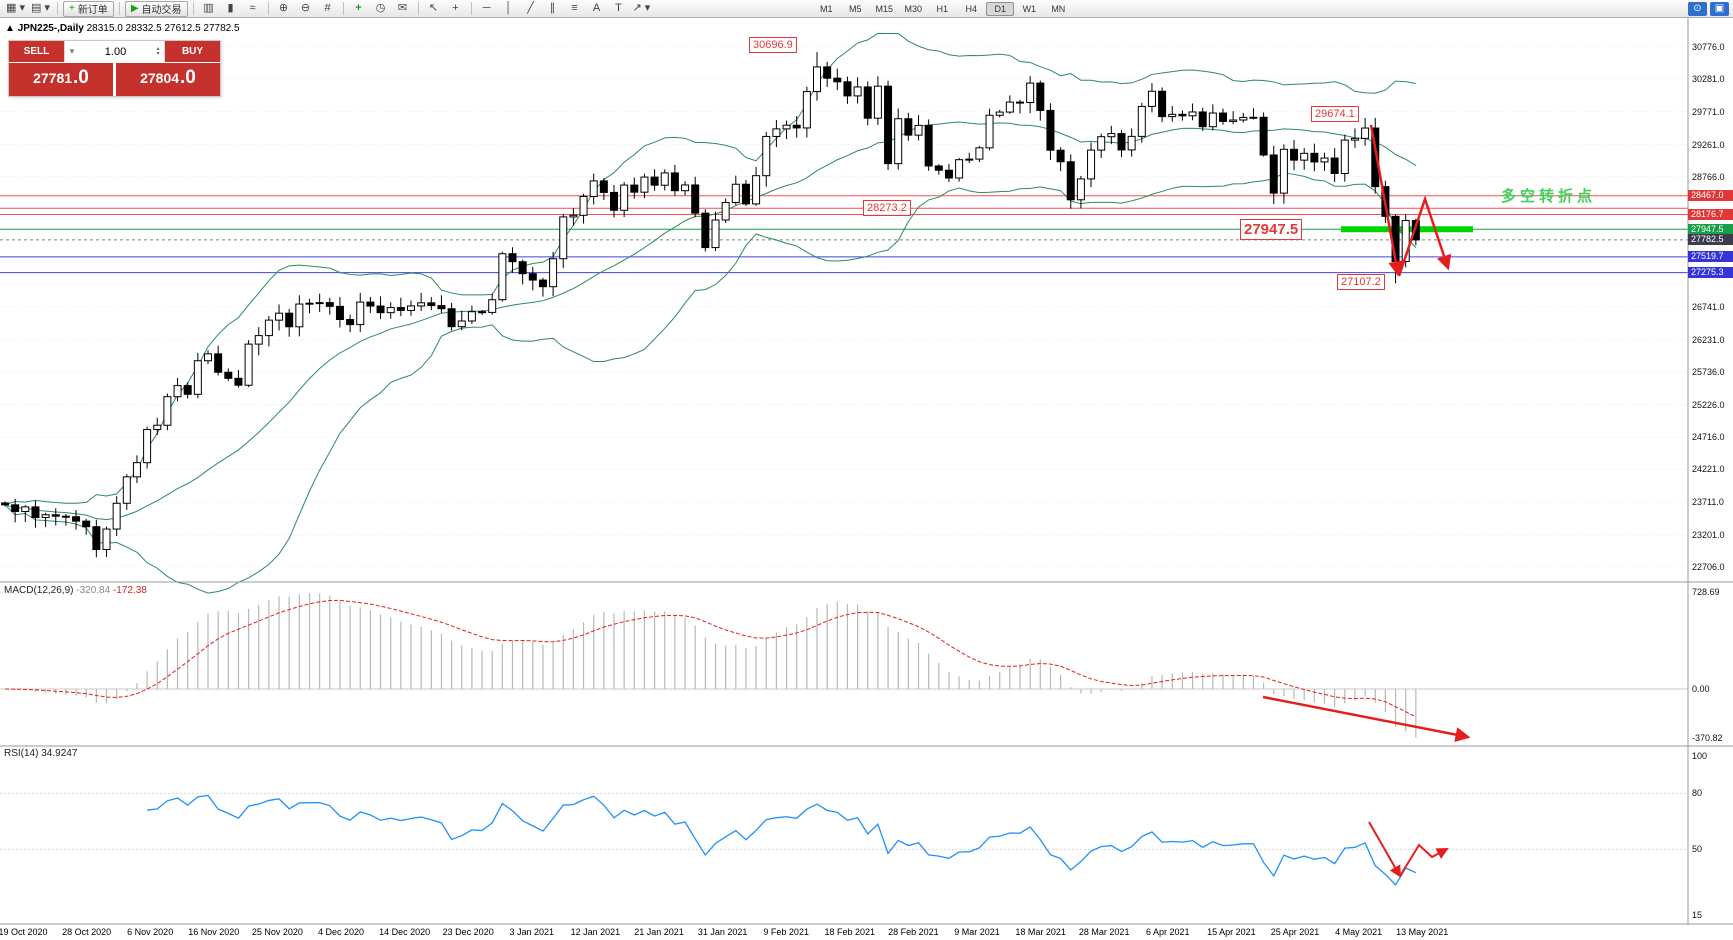  Describe the element at coordinates (508, 8) in the screenshot. I see `vertical-line-icon: │` at that location.